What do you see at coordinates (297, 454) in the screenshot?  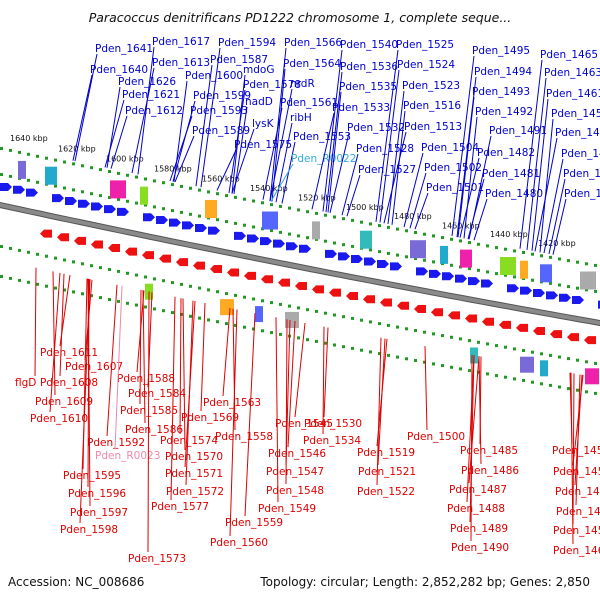 I see `gene-label-pden_1546: Pden_1546` at bounding box center [297, 454].